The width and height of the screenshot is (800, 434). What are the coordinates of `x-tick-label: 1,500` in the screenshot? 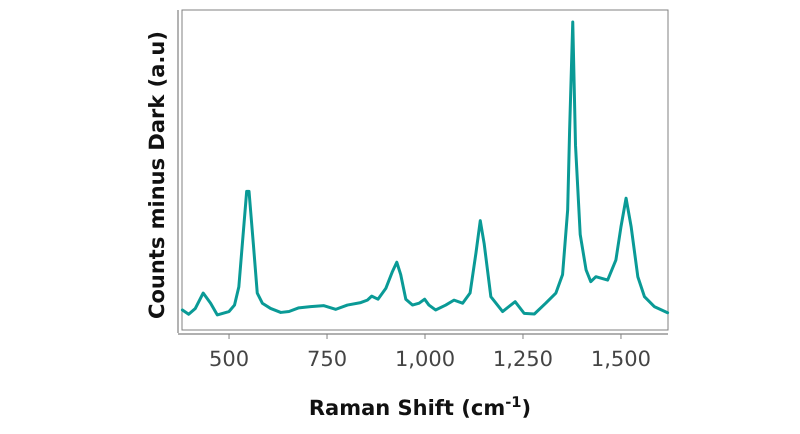 It's located at (621, 359).